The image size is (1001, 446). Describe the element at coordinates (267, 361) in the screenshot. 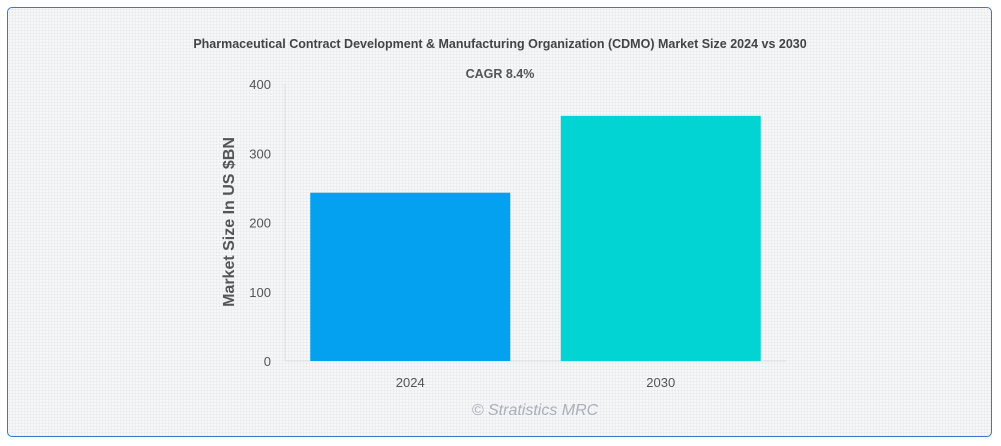

I see `y-tick-label: 0` at that location.